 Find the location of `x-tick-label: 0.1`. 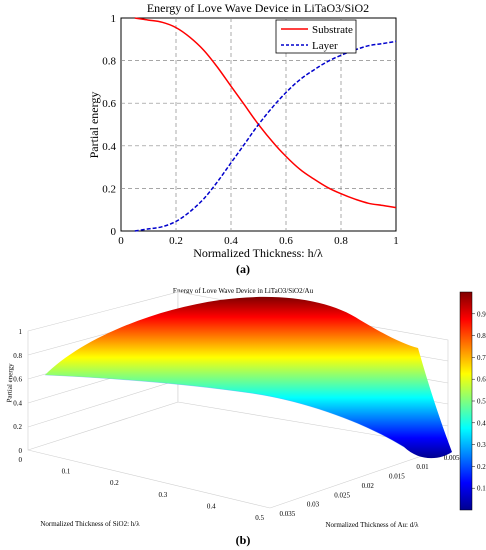

x-tick-label: 0.1 is located at coordinates (66, 472).